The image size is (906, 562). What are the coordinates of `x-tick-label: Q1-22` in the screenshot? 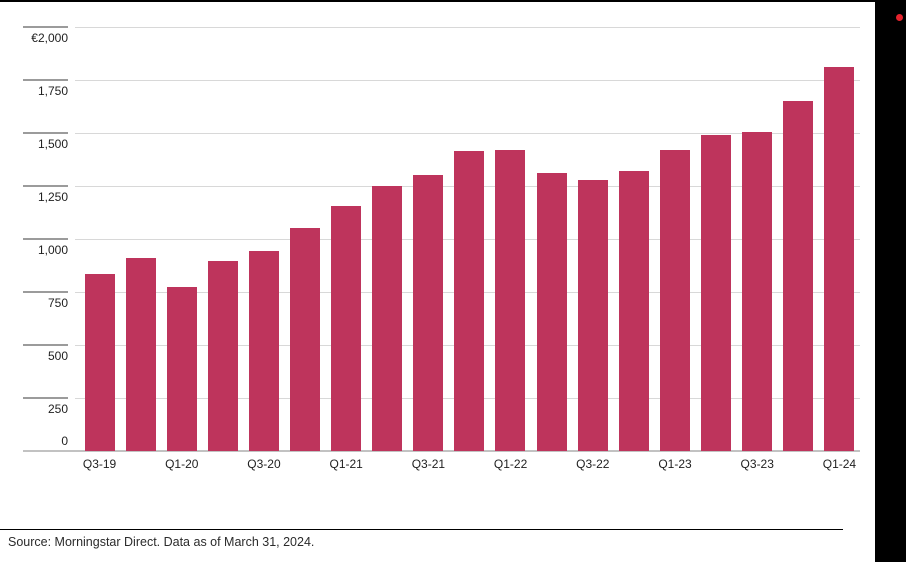 It's located at (510, 464).